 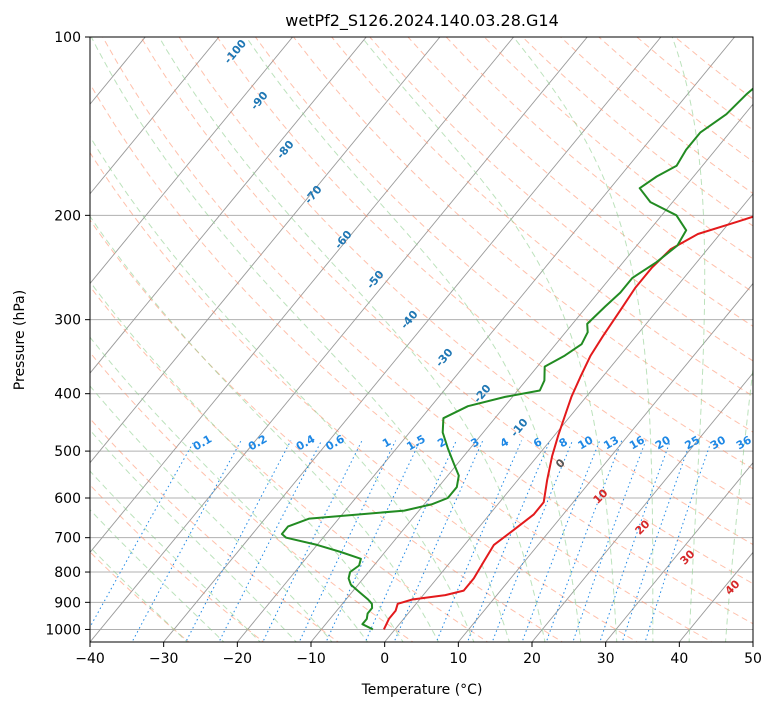 I want to click on dry-adiabat-label: -100, so click(x=235, y=52).